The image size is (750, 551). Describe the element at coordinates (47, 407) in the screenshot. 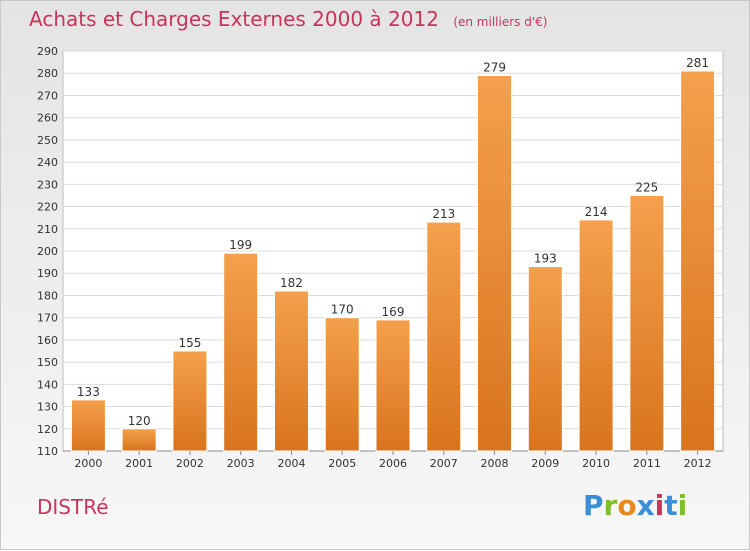

I see `y-tick-label: 130` at that location.